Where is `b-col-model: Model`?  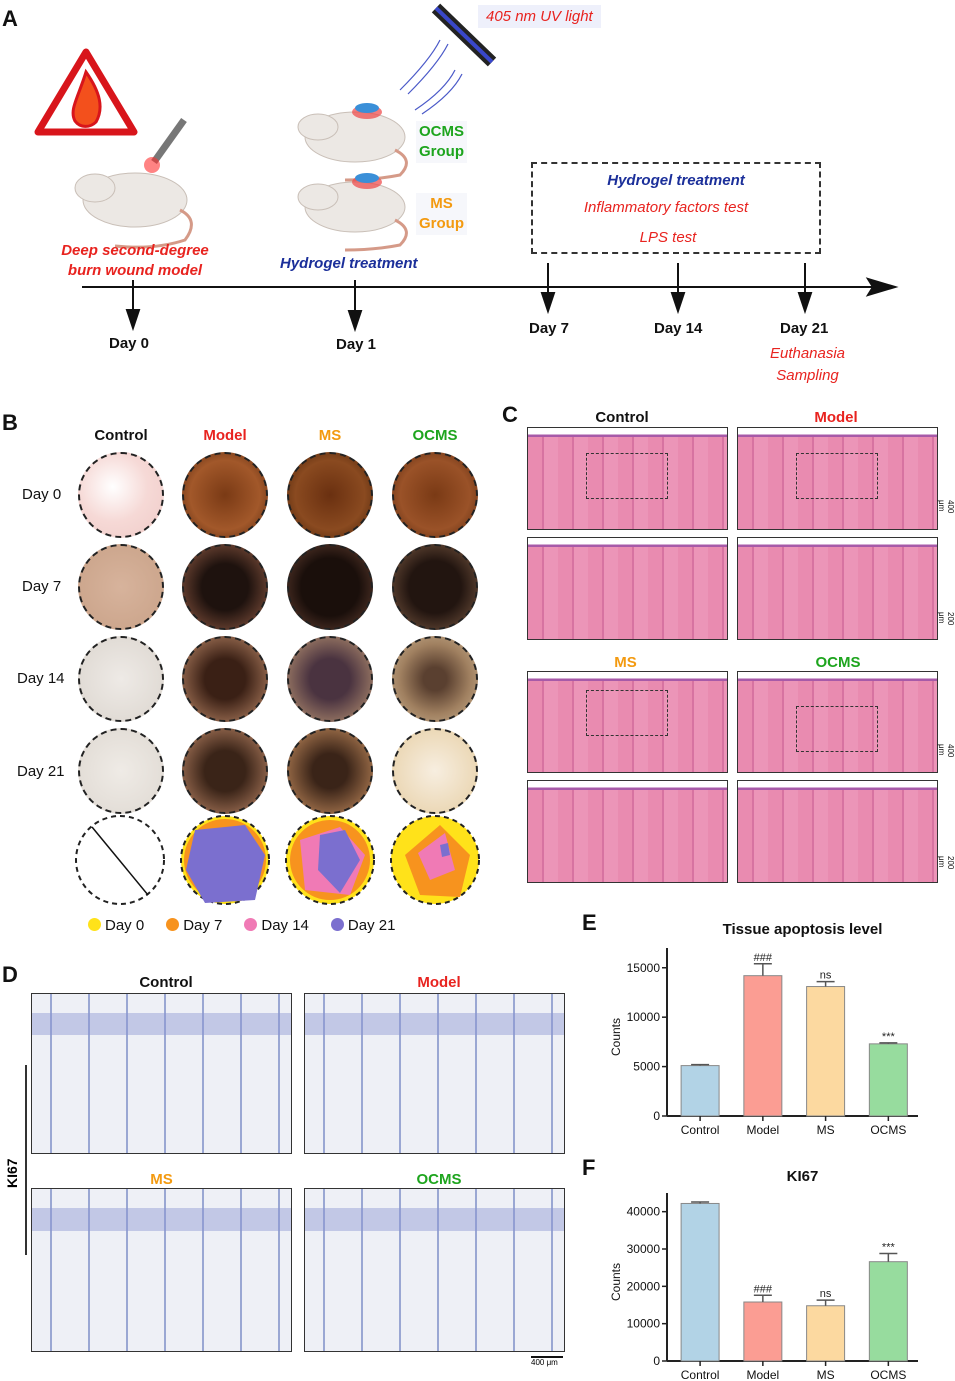 b-col-model: Model is located at coordinates (225, 435).